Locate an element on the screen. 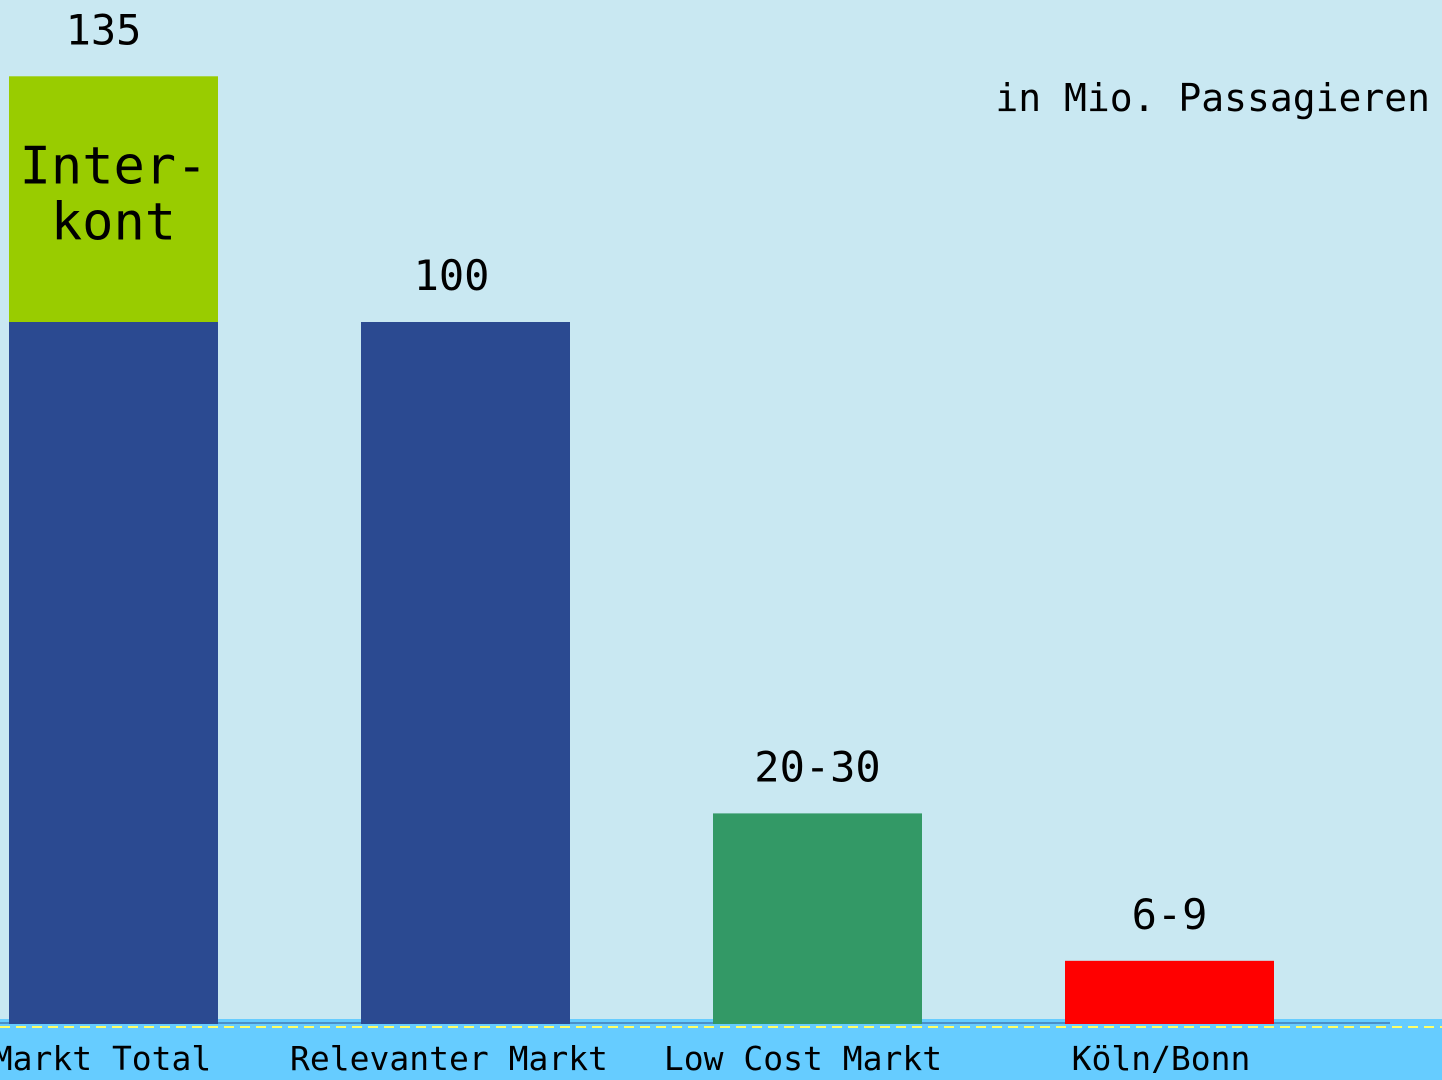 This screenshot has width=1442, height=1080. unit-label: in Mio. Passagieren is located at coordinates (1212, 98).